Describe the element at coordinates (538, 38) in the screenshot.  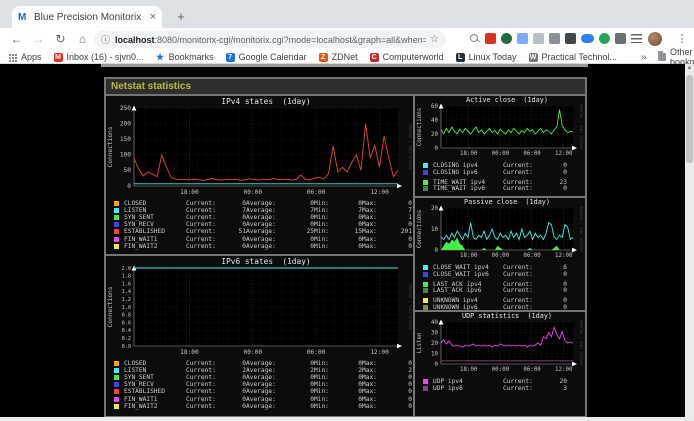
I see `page-extension-icon` at that location.